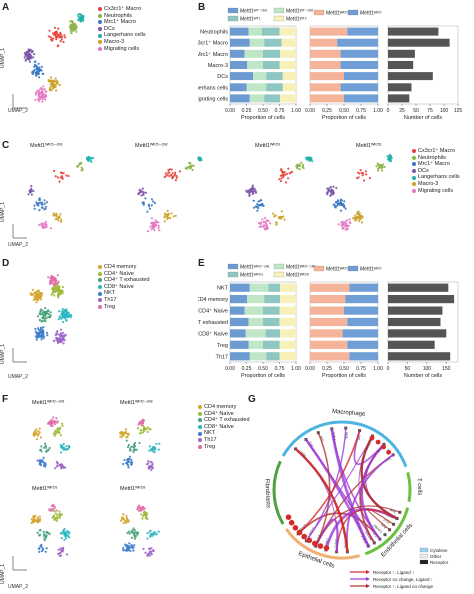 The image size is (474, 594). What do you see at coordinates (214, 33) in the screenshot?
I see `bar-category-label: Neutrophils` at bounding box center [214, 33].